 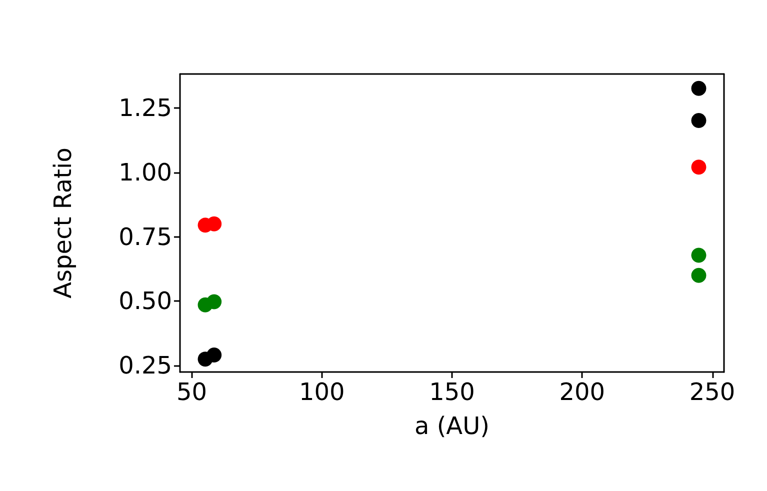 What do you see at coordinates (145, 236) in the screenshot?
I see `y-tick-label: 0.75` at bounding box center [145, 236].